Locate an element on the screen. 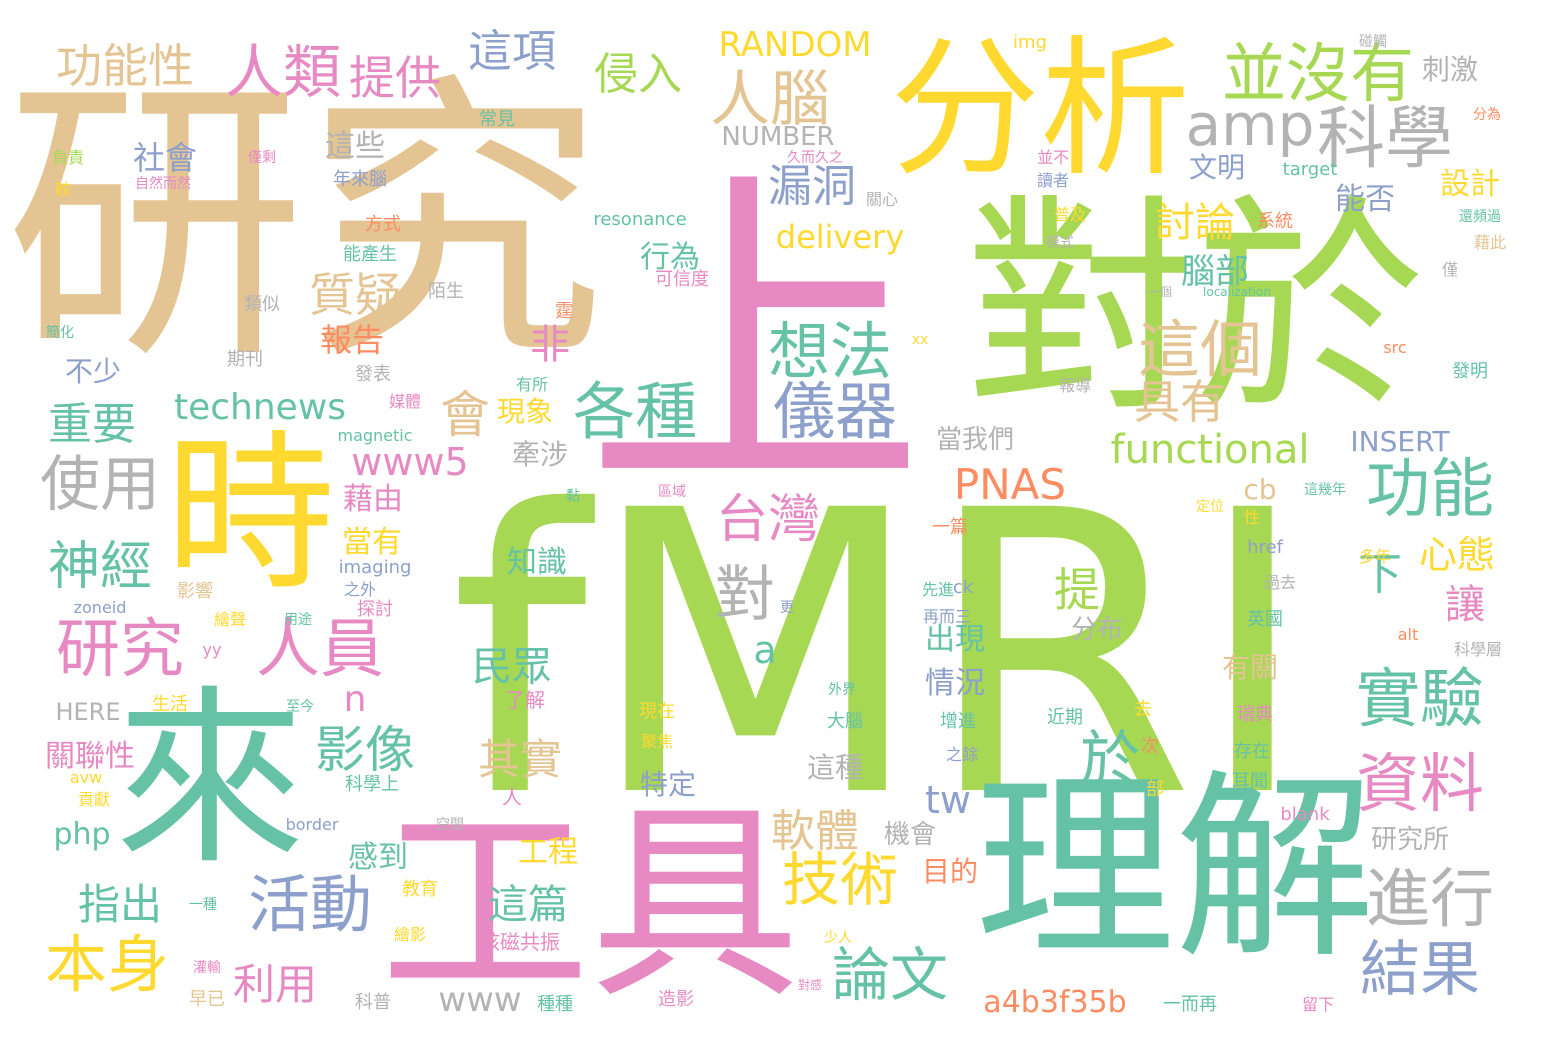  word-guanlianxing: 關聯性 is located at coordinates (90, 756).